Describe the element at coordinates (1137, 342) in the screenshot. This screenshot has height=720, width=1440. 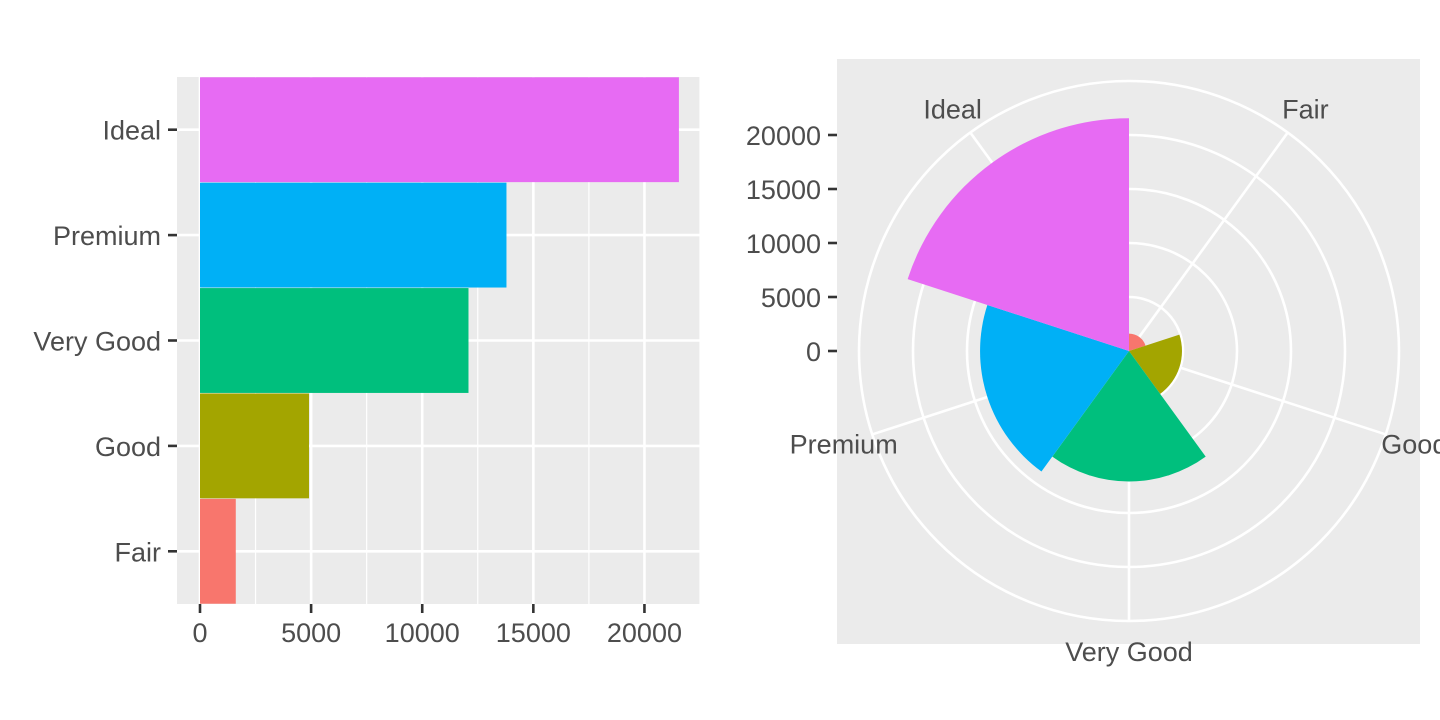
I see `wedge-fair` at that location.